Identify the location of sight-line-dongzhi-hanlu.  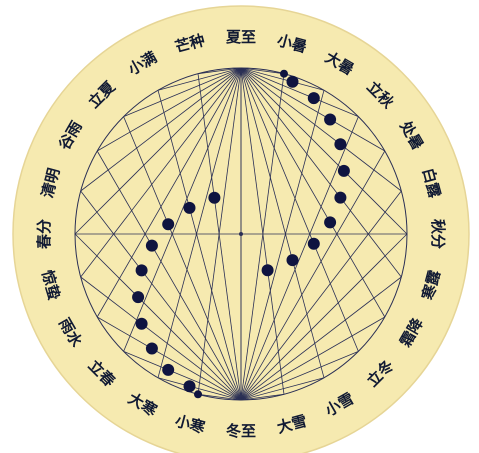
(321, 338).